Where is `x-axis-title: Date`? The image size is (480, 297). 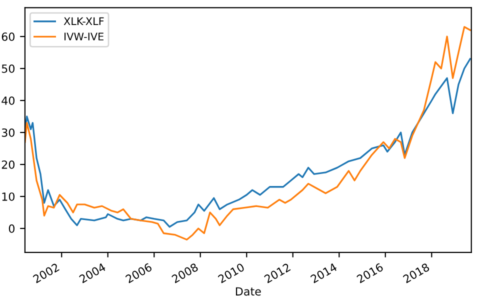 x-axis-title: Date is located at coordinates (248, 291).